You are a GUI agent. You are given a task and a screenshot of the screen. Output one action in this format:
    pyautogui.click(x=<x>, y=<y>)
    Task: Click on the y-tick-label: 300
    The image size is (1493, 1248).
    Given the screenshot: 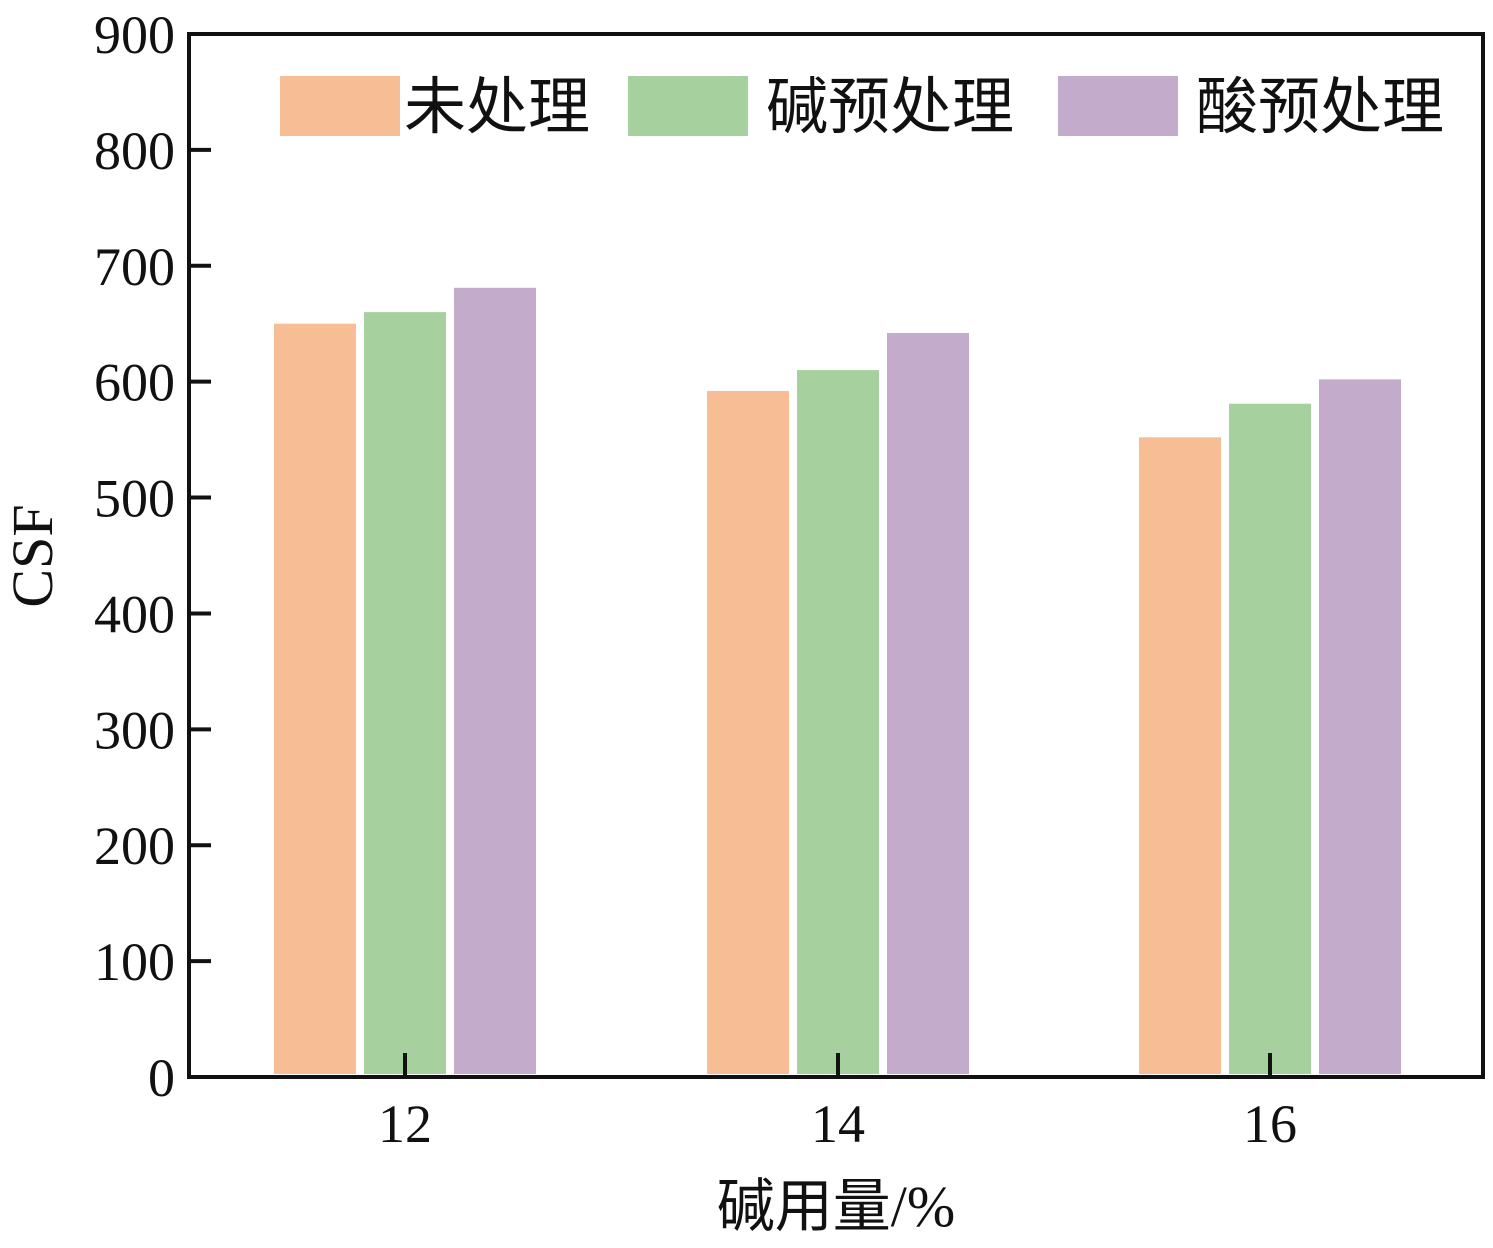 What is the action you would take?
    pyautogui.click(x=134, y=730)
    